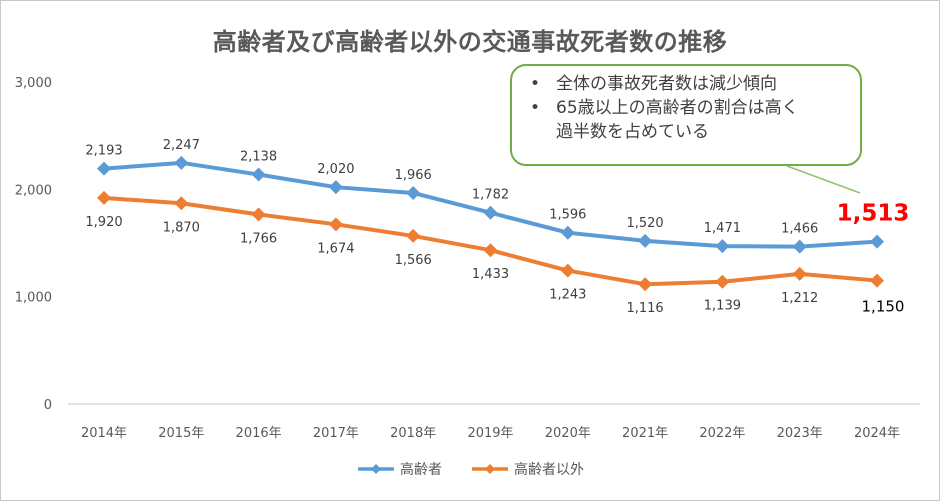  Describe the element at coordinates (413, 433) in the screenshot. I see `x-tick-label: 2018年` at that location.